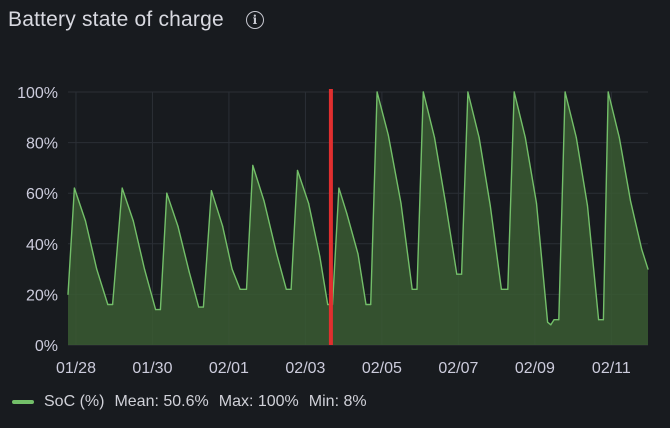 This screenshot has width=670, height=428. I want to click on x-tick-label: 01/30, so click(152, 368).